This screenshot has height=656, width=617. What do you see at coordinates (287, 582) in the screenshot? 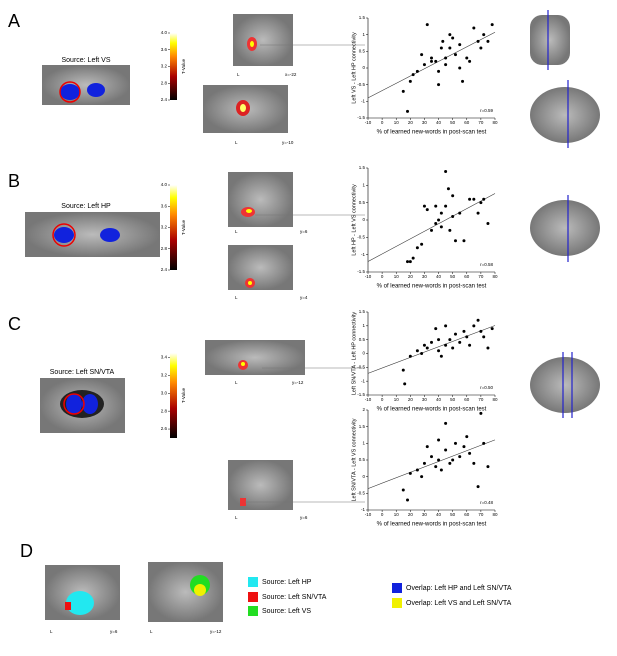
I see `legend-label: Source: Left HP` at bounding box center [287, 582].